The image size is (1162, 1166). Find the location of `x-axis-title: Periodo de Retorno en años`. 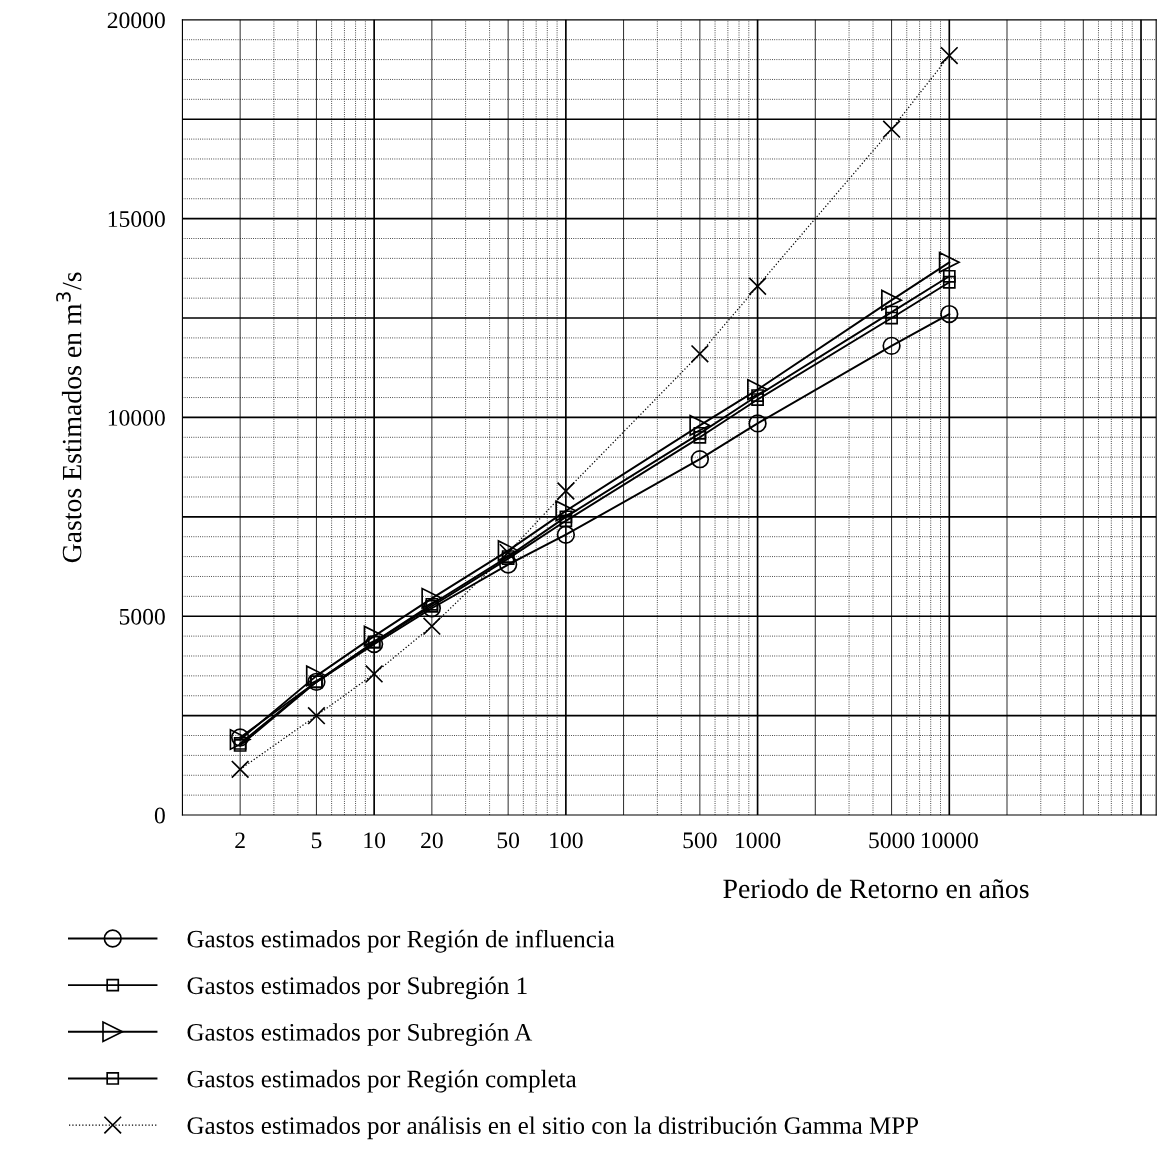

x-axis-title: Periodo de Retorno en años is located at coordinates (876, 888).